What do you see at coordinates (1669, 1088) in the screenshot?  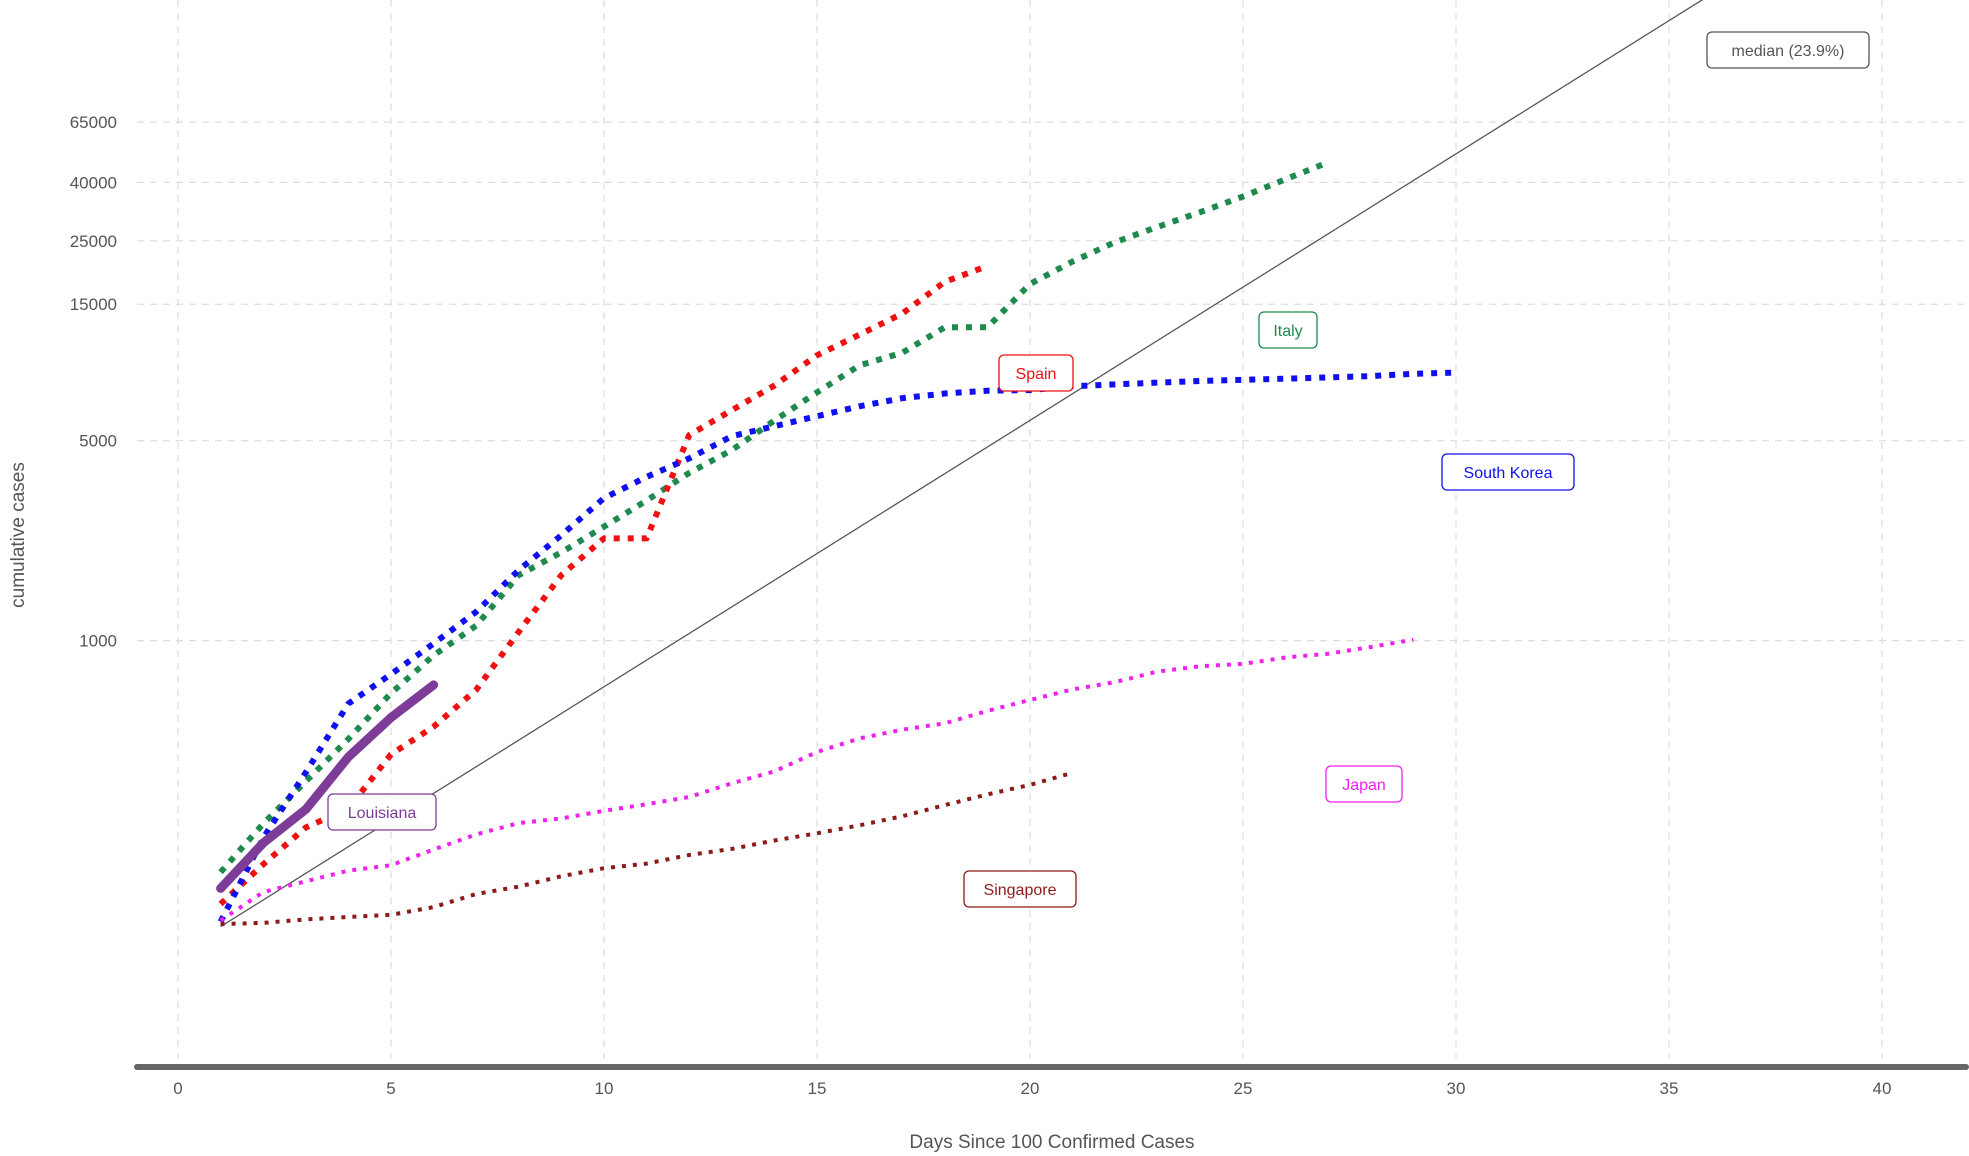 I see `x-tick-label: 35` at bounding box center [1669, 1088].